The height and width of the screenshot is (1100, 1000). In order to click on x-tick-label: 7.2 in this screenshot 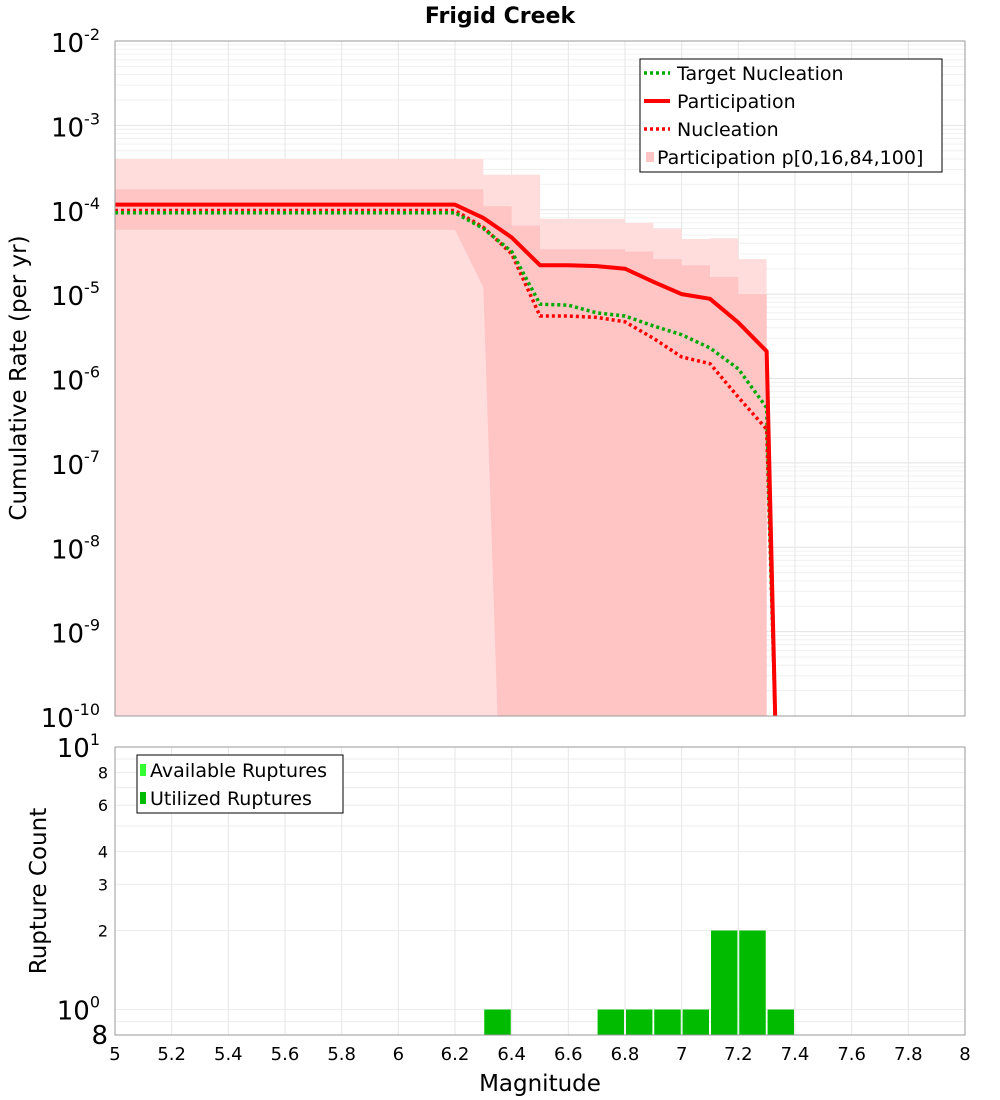, I will do `click(738, 1054)`.